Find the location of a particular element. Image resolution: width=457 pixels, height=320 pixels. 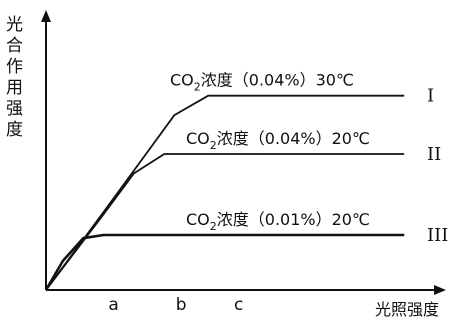

x-axis-label: 光照强度 is located at coordinates (407, 309).